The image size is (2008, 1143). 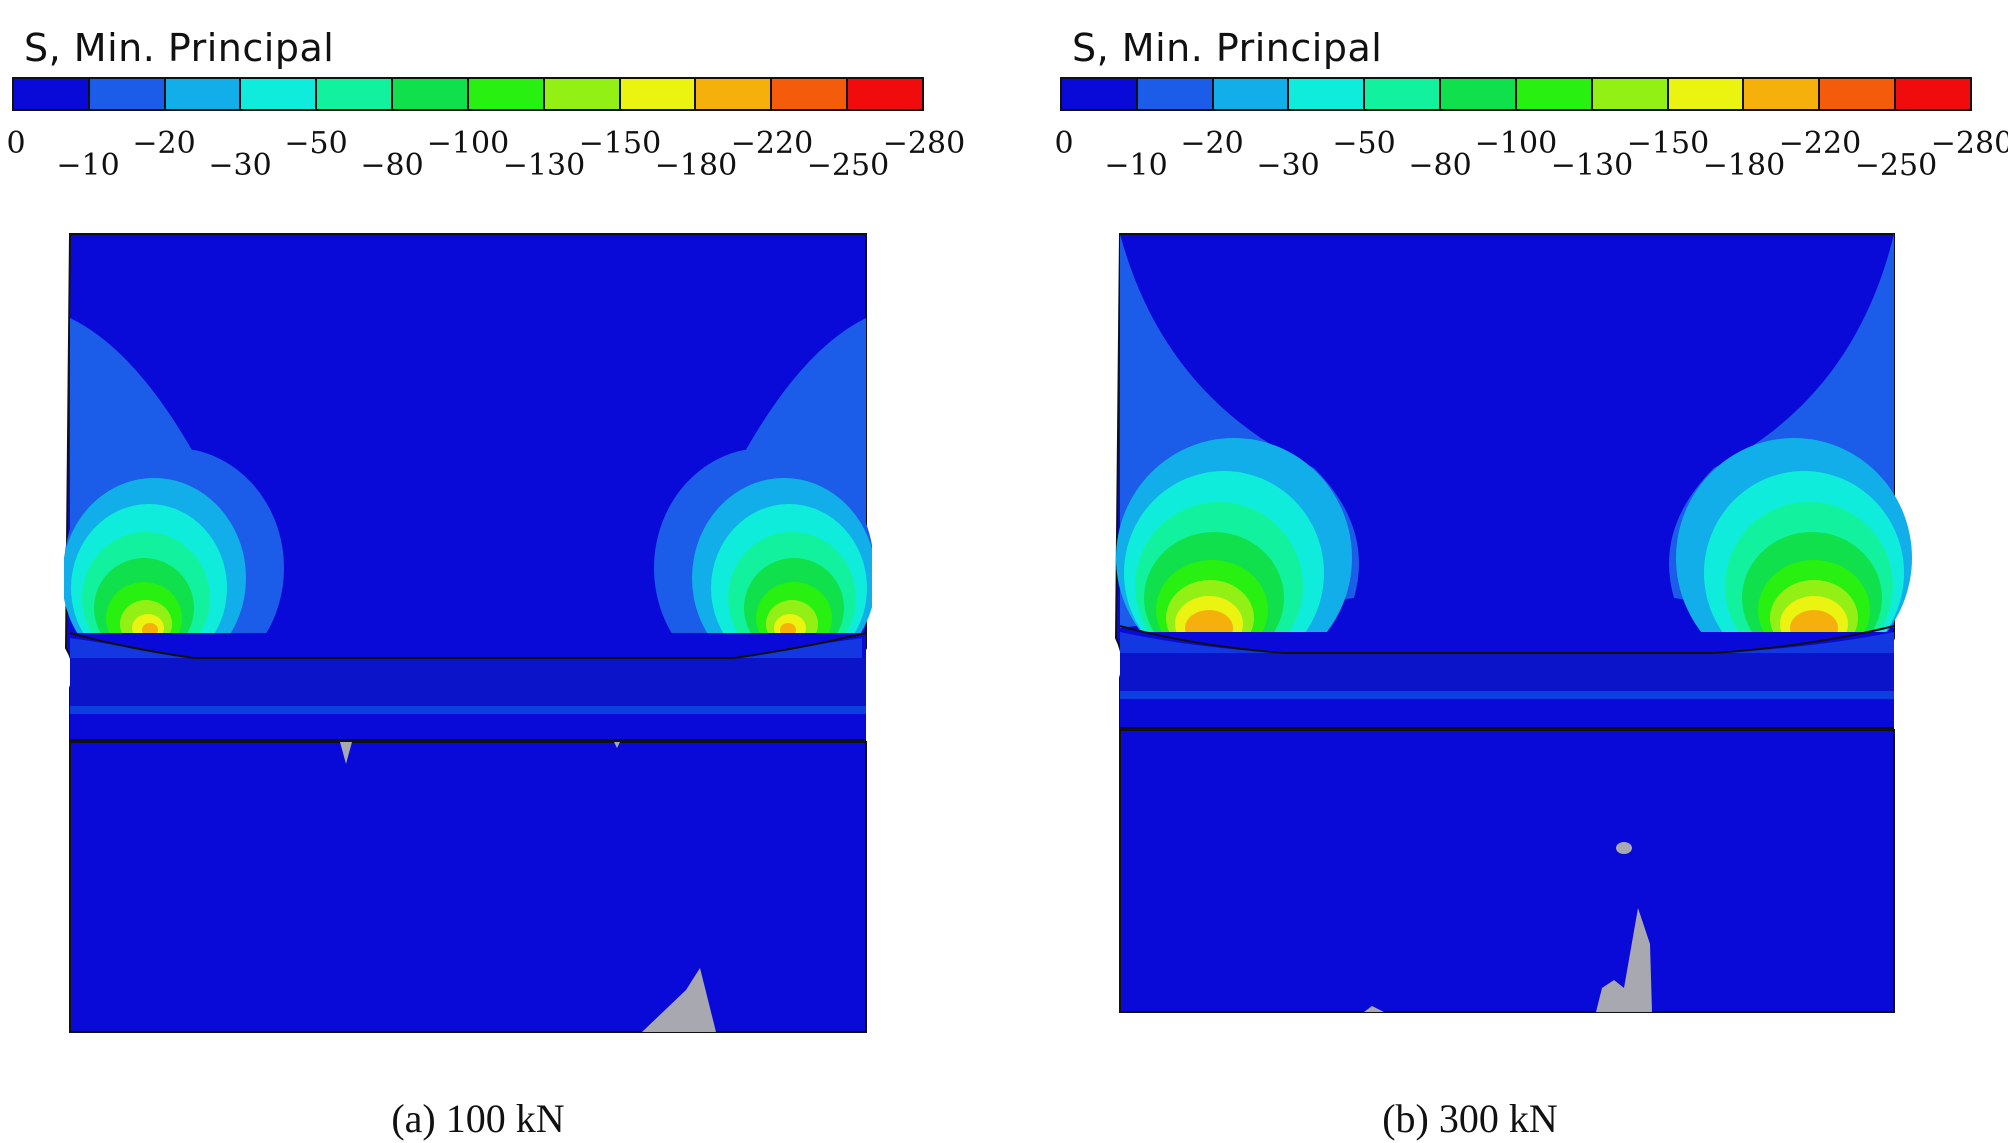 I want to click on caption-a: (a) 100 kN, so click(x=478, y=1118).